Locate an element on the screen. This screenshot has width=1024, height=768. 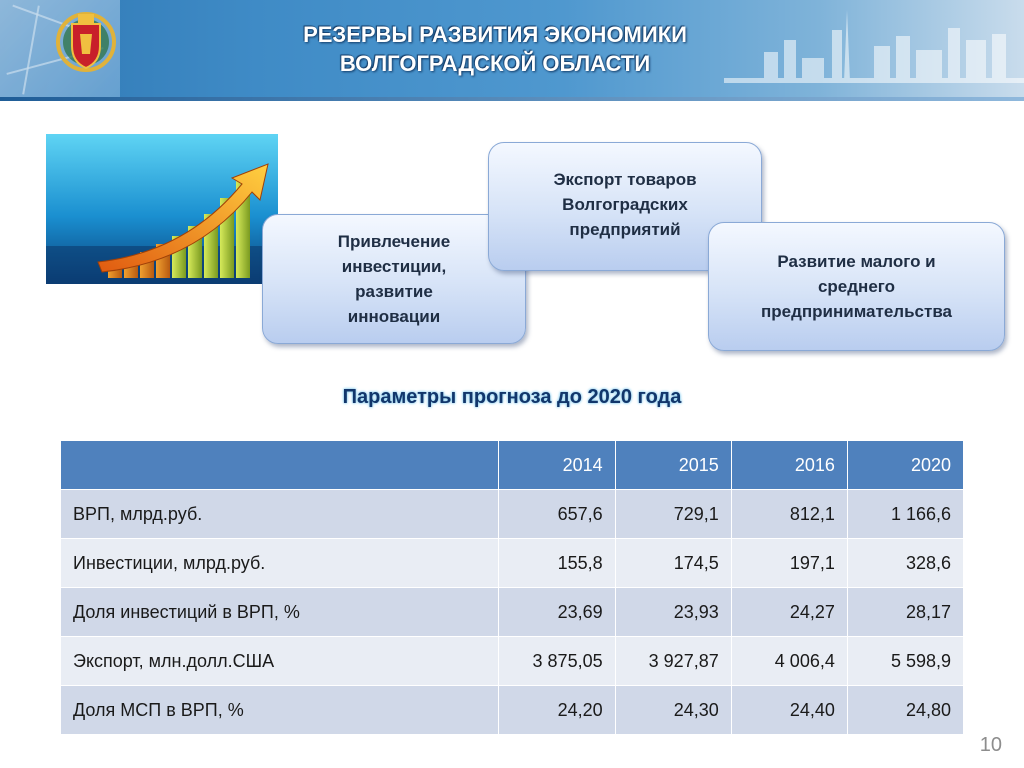
column-header: 2020 is located at coordinates (905, 465).